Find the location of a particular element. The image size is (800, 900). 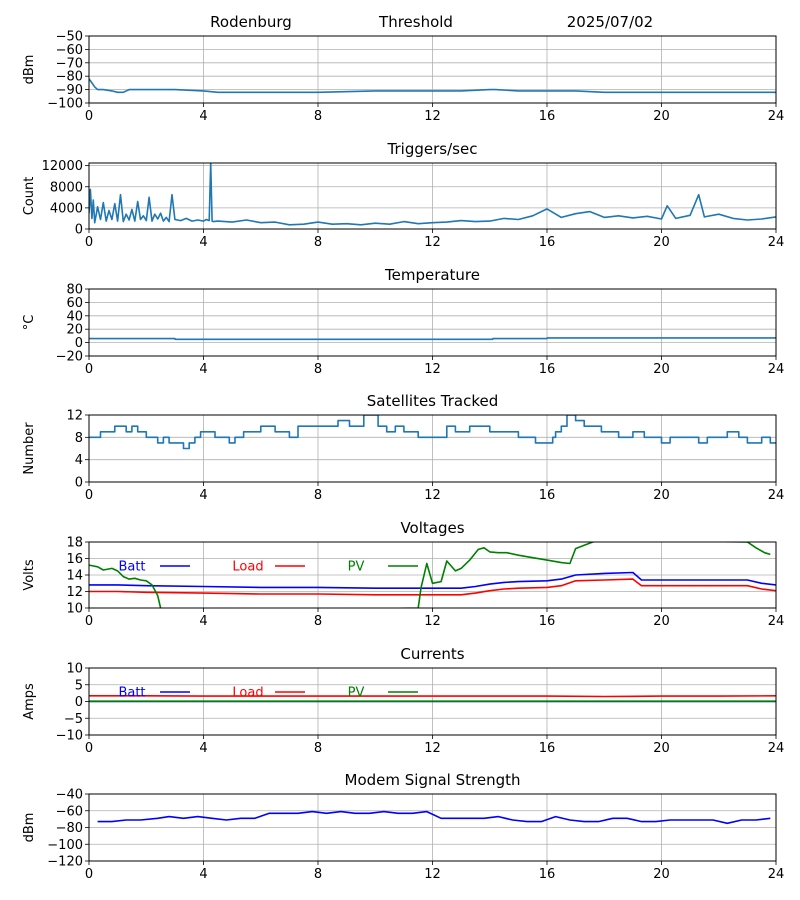

y-tick-label: 4 is located at coordinates (79, 460).